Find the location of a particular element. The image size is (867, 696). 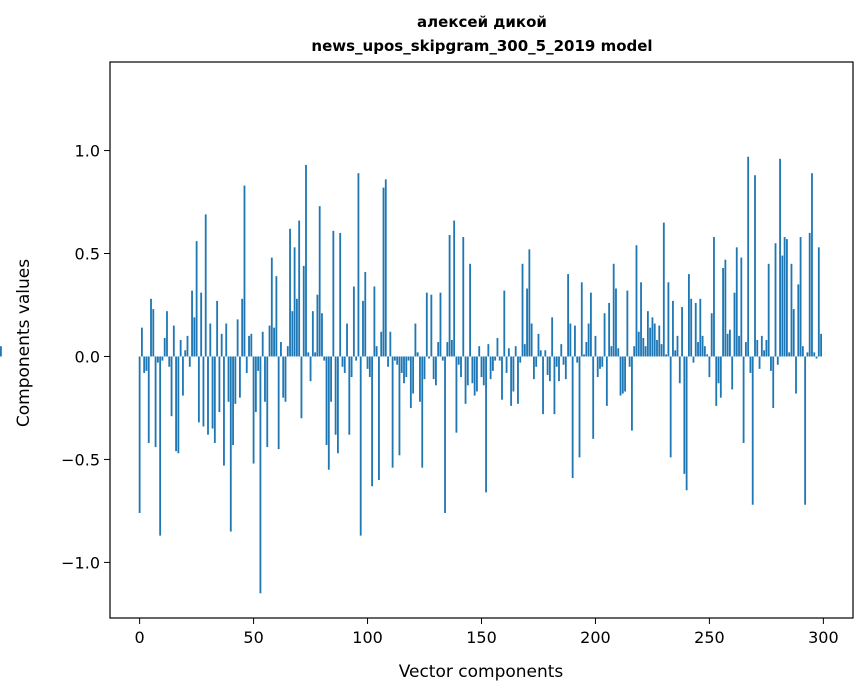

y-tick-label: 0.5 is located at coordinates (87, 254).